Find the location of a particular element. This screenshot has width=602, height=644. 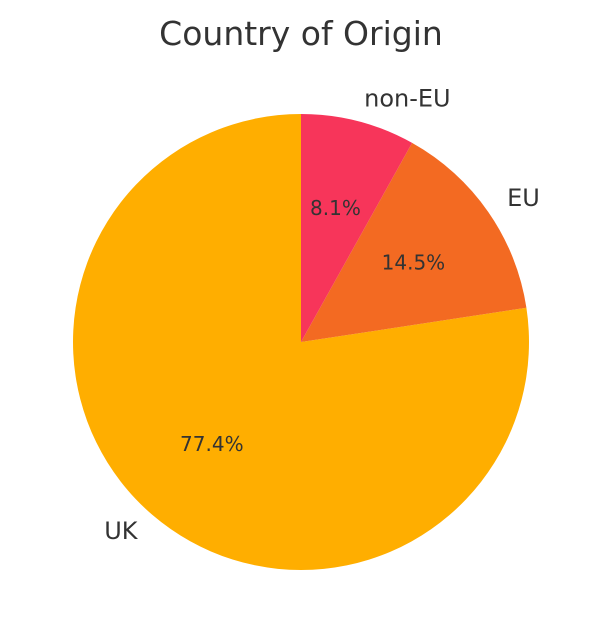

slice-percent-label: 77.4% is located at coordinates (212, 444).